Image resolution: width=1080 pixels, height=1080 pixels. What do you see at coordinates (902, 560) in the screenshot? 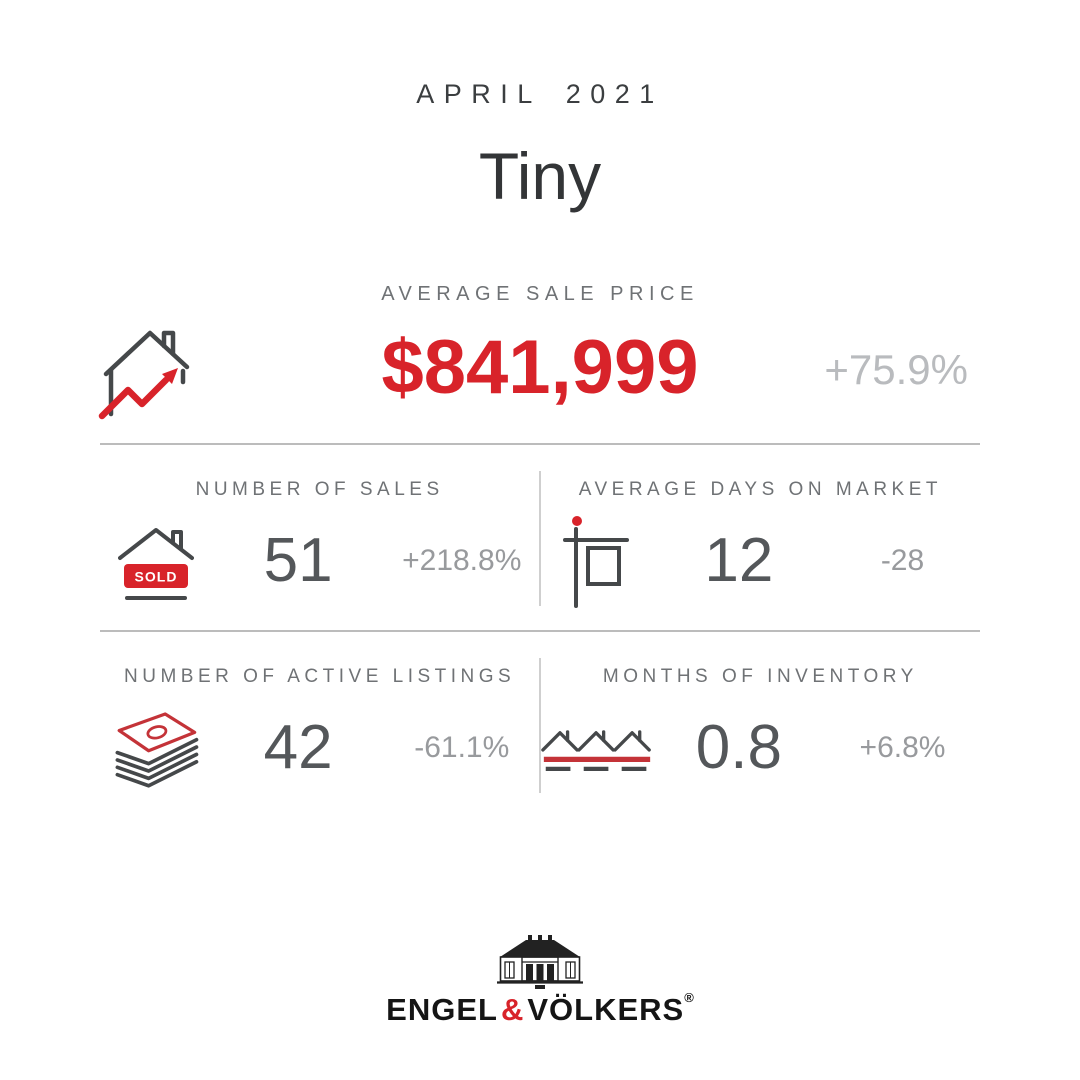
I see `stat-change: -28` at bounding box center [902, 560].